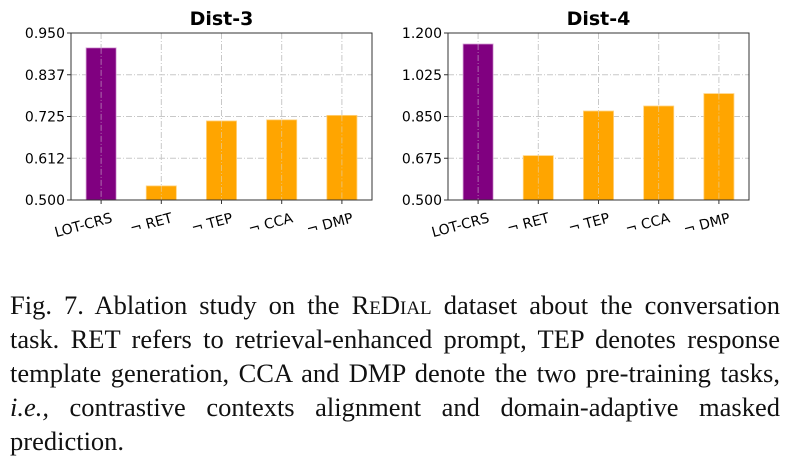 Image resolution: width=786 pixels, height=476 pixels. What do you see at coordinates (45, 34) in the screenshot?
I see `y-tick-label: 0.950` at bounding box center [45, 34].